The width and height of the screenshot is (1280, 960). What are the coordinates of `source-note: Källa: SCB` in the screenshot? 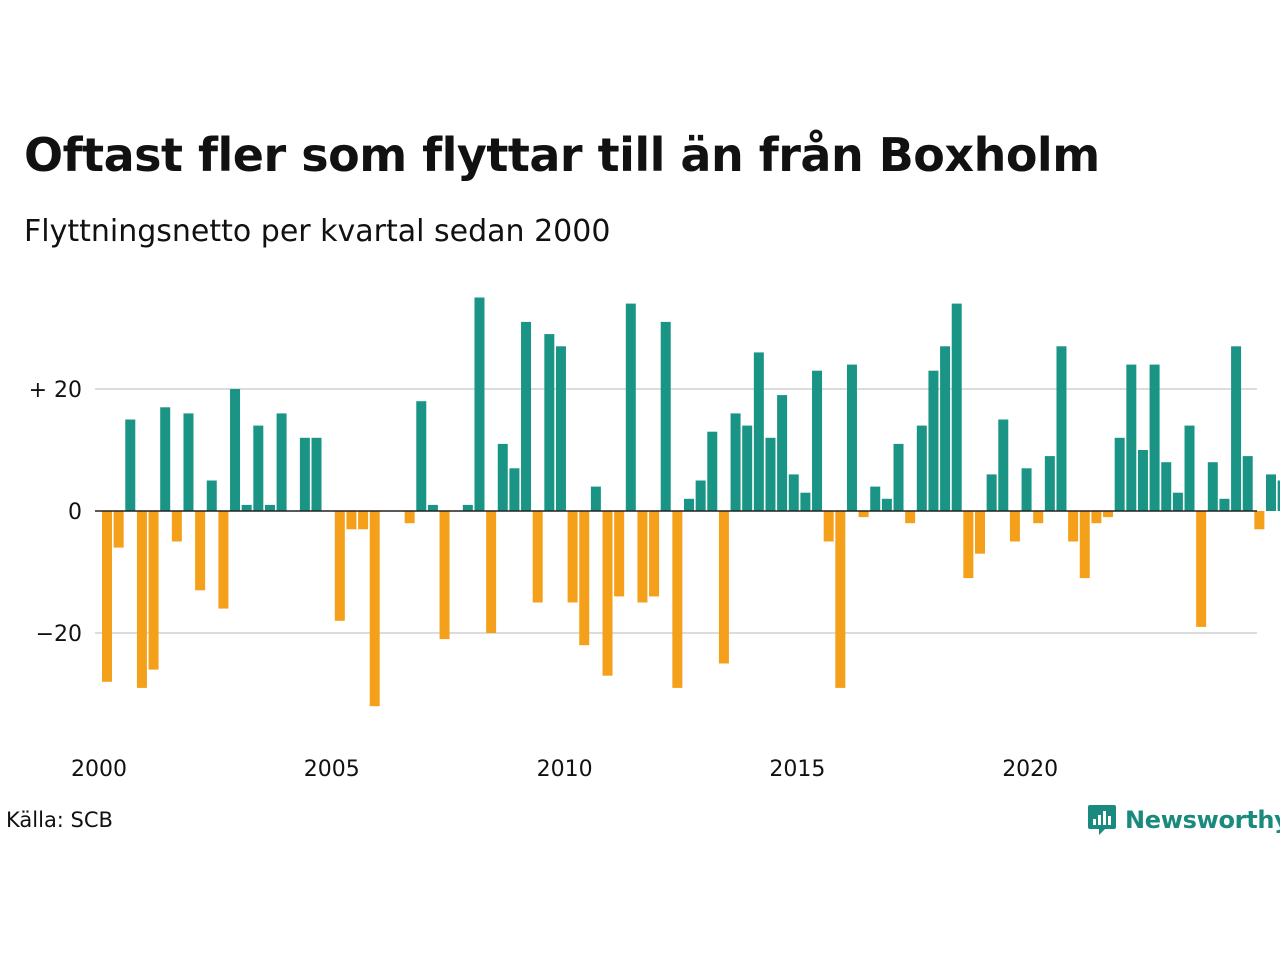 It's located at (59, 820).